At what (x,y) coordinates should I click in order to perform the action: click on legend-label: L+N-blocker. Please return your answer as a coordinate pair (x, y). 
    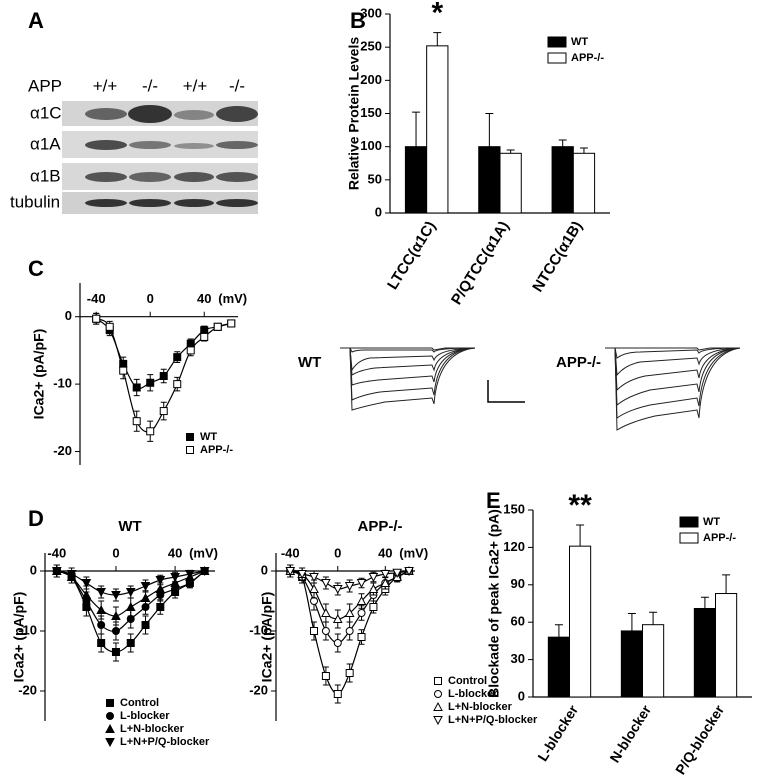
    Looking at the image, I should click on (480, 707).